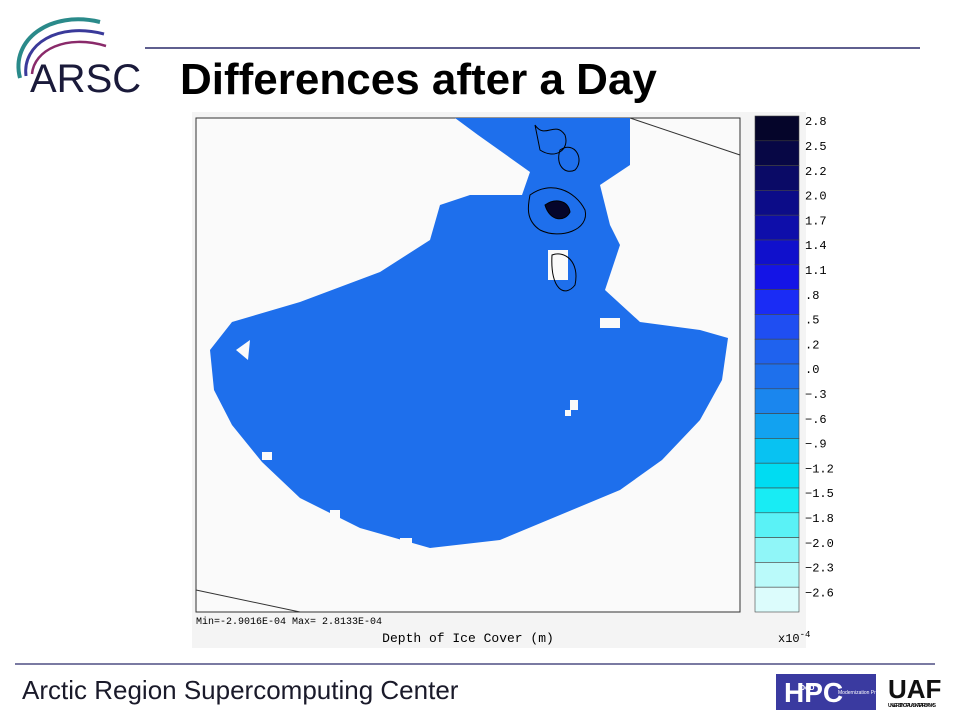 The image size is (960, 720). What do you see at coordinates (418, 79) in the screenshot?
I see `slide-title: Differences after a Day` at bounding box center [418, 79].